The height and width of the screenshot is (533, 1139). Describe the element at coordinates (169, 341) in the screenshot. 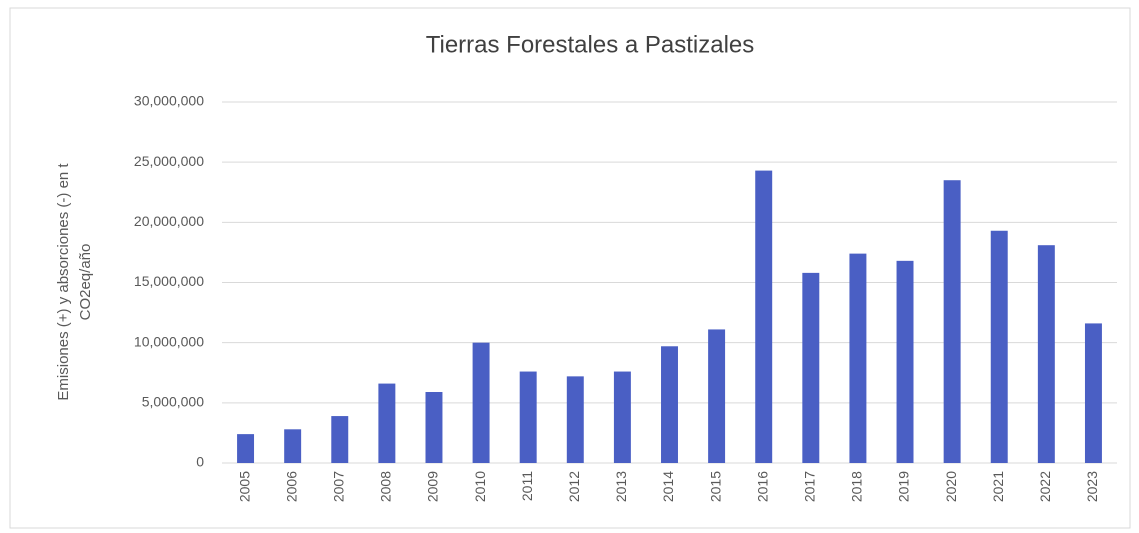

I see `y-tick-label: 10,000,000` at that location.